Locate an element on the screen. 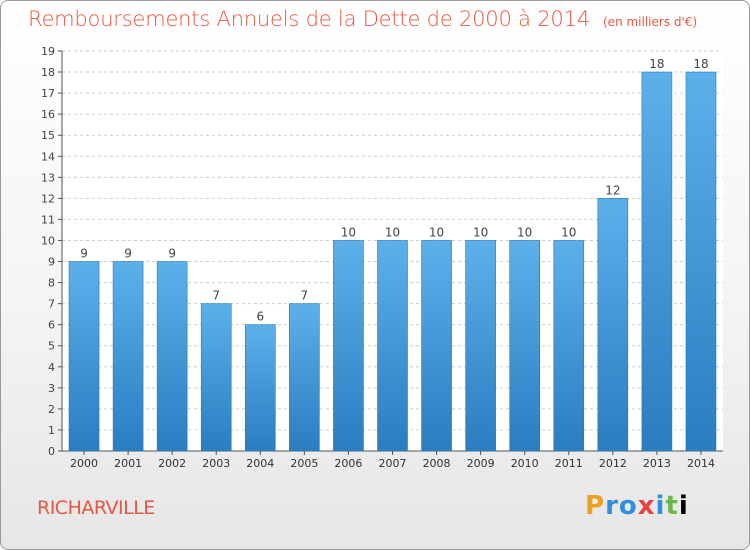 This screenshot has height=550, width=750. y-tick-label: 10 is located at coordinates (48, 240).